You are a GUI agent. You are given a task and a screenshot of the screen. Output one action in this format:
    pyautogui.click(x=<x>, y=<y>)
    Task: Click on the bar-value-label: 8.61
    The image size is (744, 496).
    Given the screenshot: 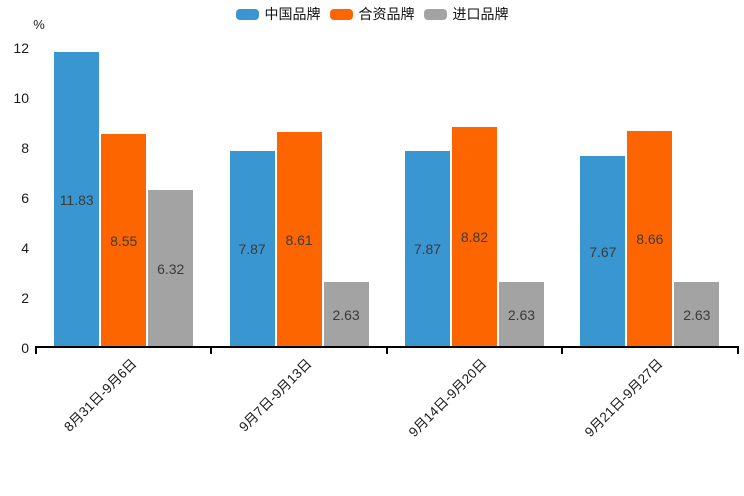 What is the action you would take?
    pyautogui.click(x=299, y=239)
    